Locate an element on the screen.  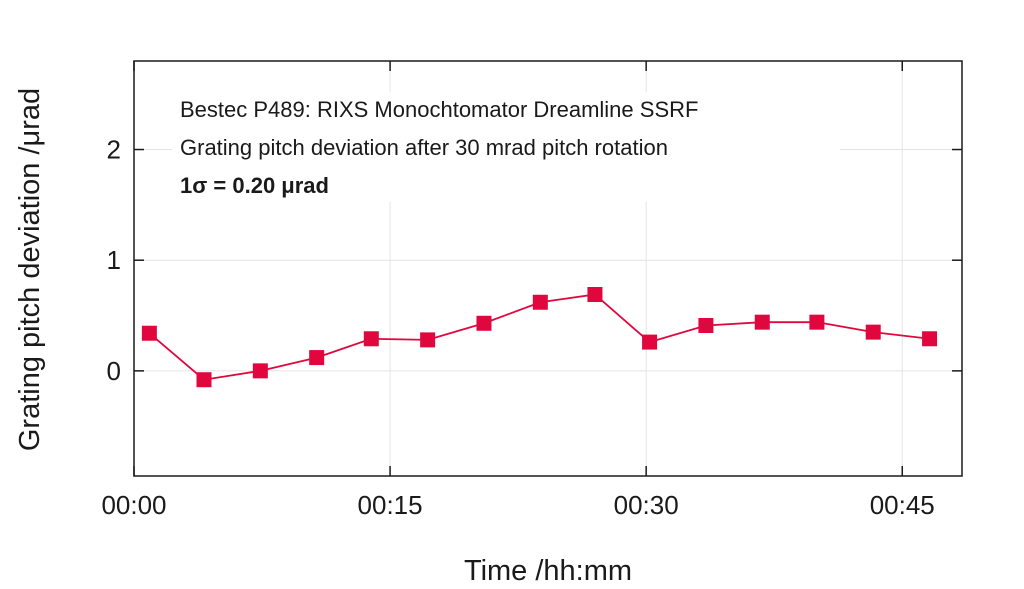
annotation-background is located at coordinates (506, 147).